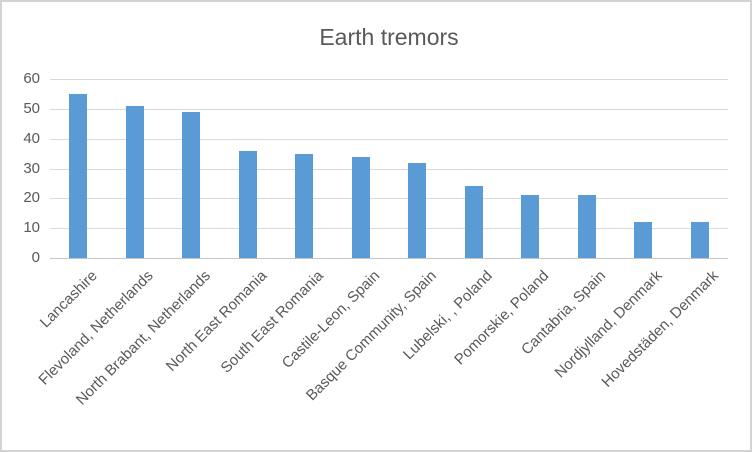  Describe the element at coordinates (31, 108) in the screenshot. I see `y-axis-tick-label: 50` at that location.